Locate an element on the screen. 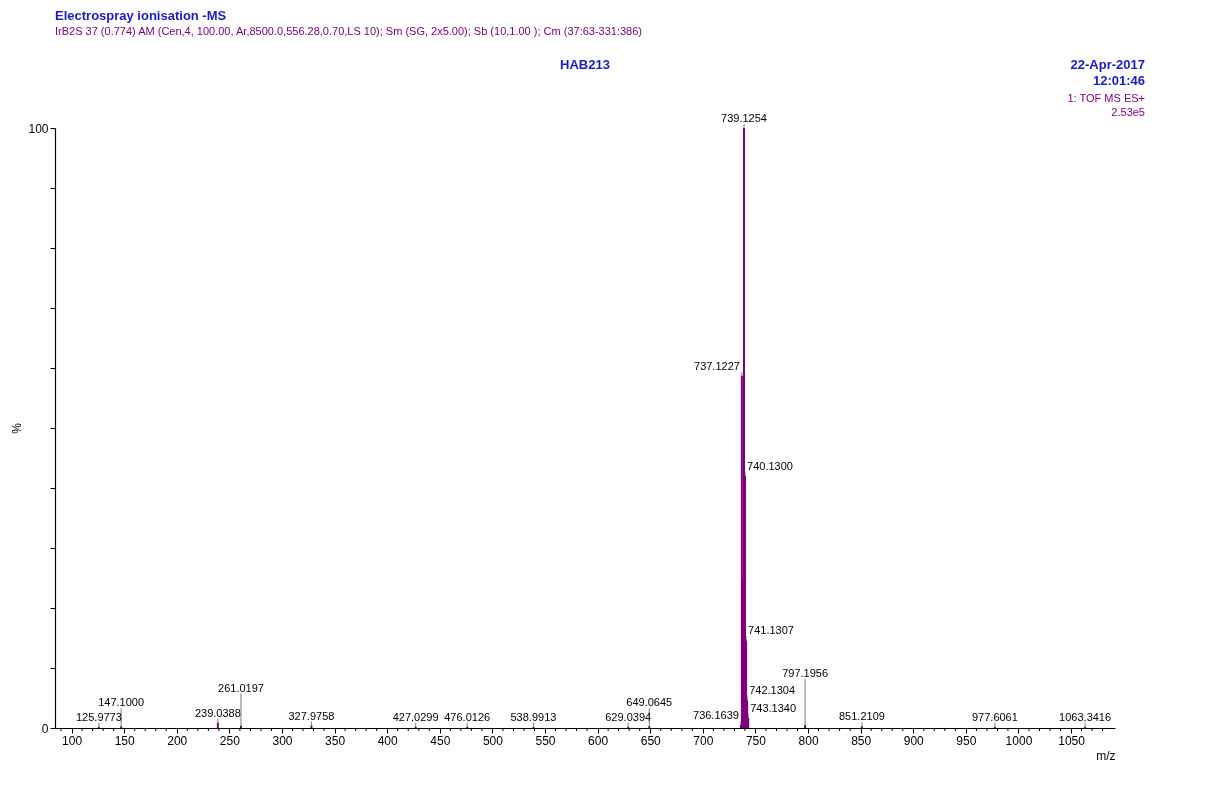  annotation: 739.1254 is located at coordinates (744, 118).